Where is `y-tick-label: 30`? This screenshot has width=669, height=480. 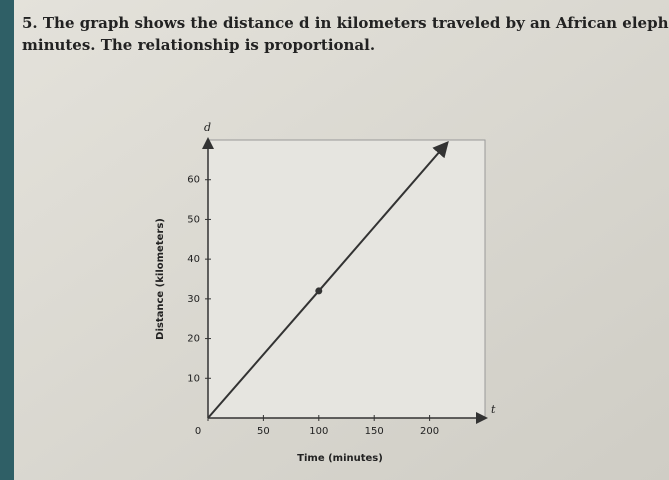
y-tick-label: 30 is located at coordinates (193, 299).